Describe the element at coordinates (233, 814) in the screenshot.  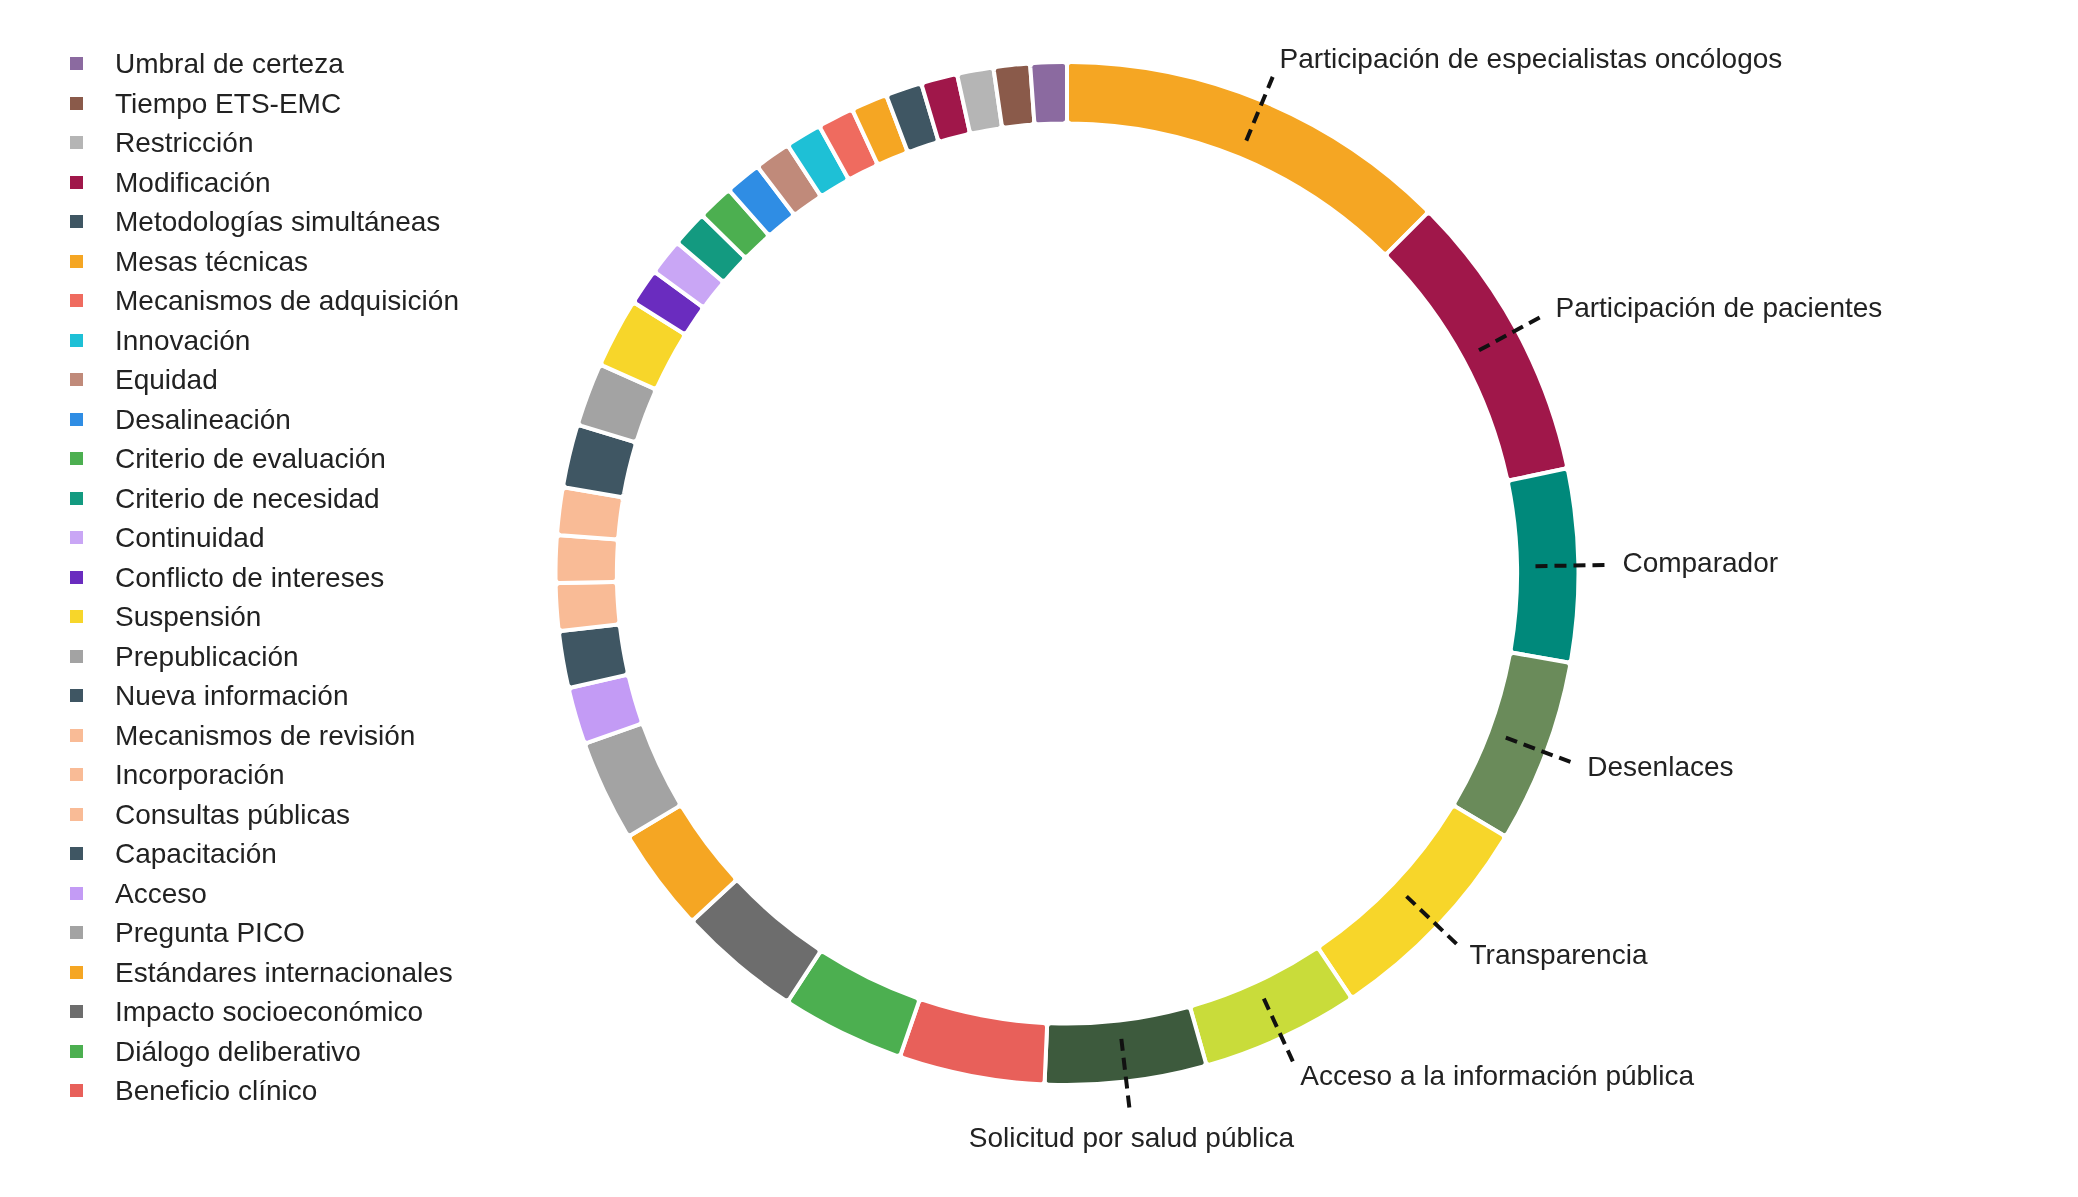
I see `legend-label: Consultas públicas` at that location.